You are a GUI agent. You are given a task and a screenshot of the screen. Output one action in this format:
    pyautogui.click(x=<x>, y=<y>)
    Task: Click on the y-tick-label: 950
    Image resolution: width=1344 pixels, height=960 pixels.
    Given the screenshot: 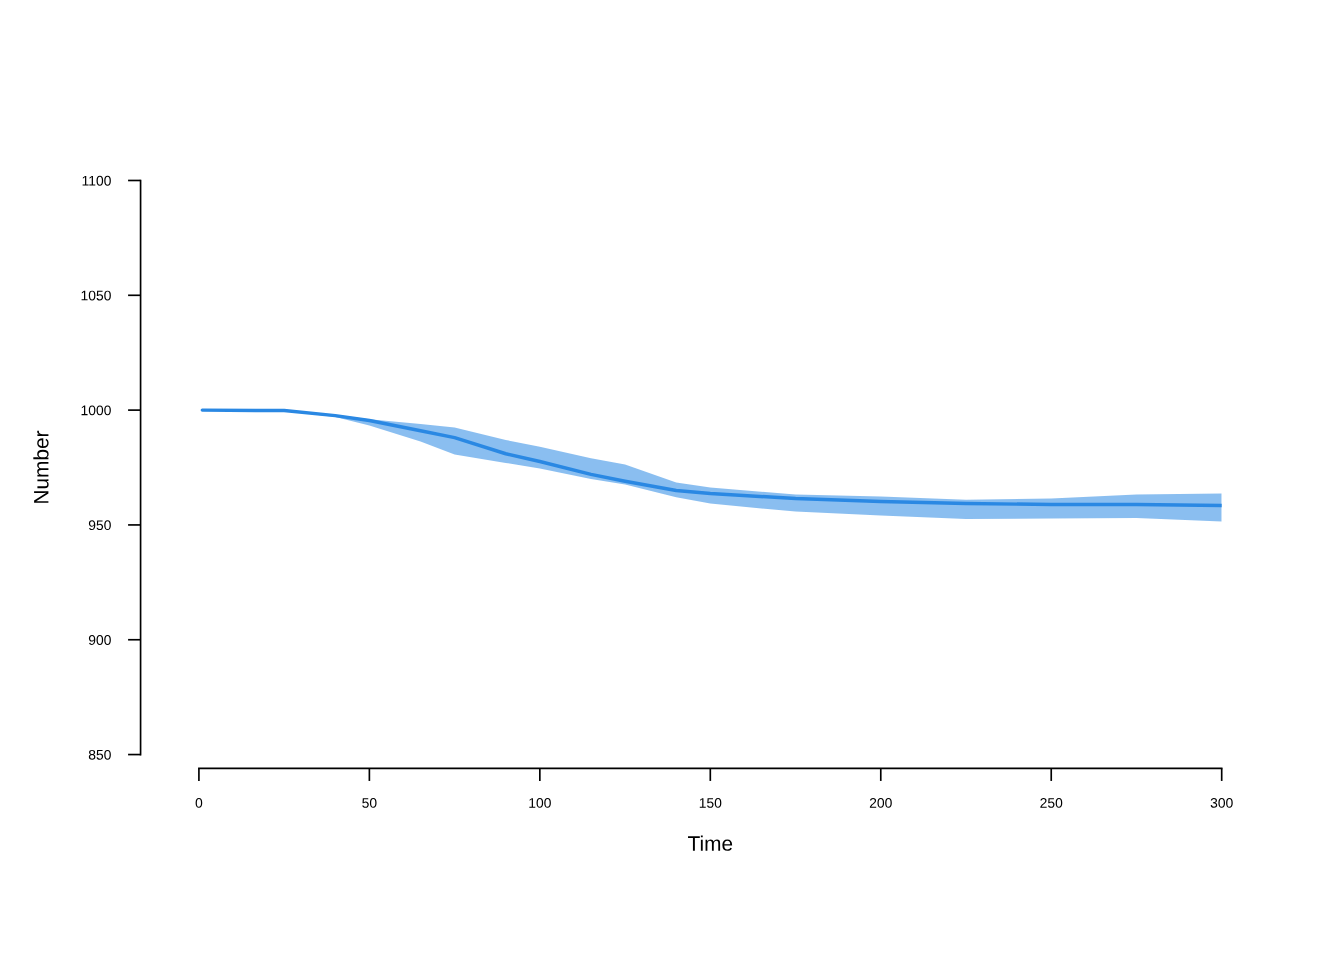 What is the action you would take?
    pyautogui.click(x=99, y=525)
    